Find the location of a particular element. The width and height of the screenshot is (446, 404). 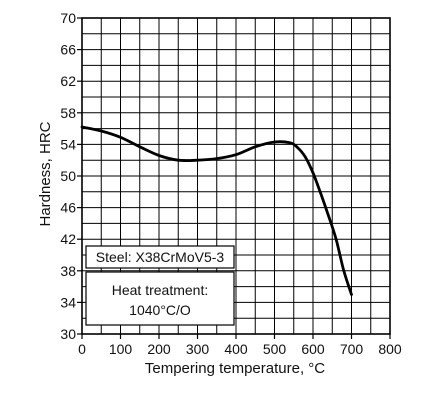

y-tick-label: 66 is located at coordinates (68, 50).